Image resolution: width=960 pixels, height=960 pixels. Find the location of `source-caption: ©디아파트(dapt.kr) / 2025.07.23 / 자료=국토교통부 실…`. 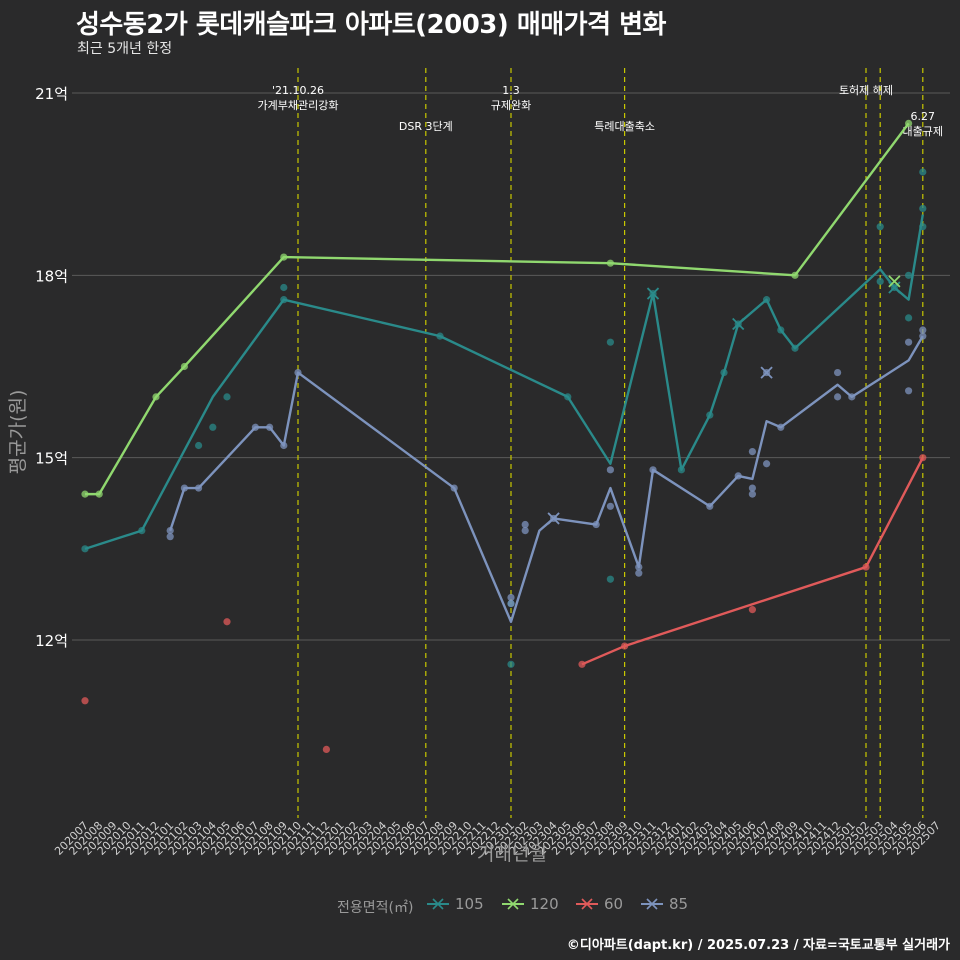

source-caption: ©디아파트(dapt.kr) / 2025.07.23 / 자료=국토교통부 실… is located at coordinates (758, 945).